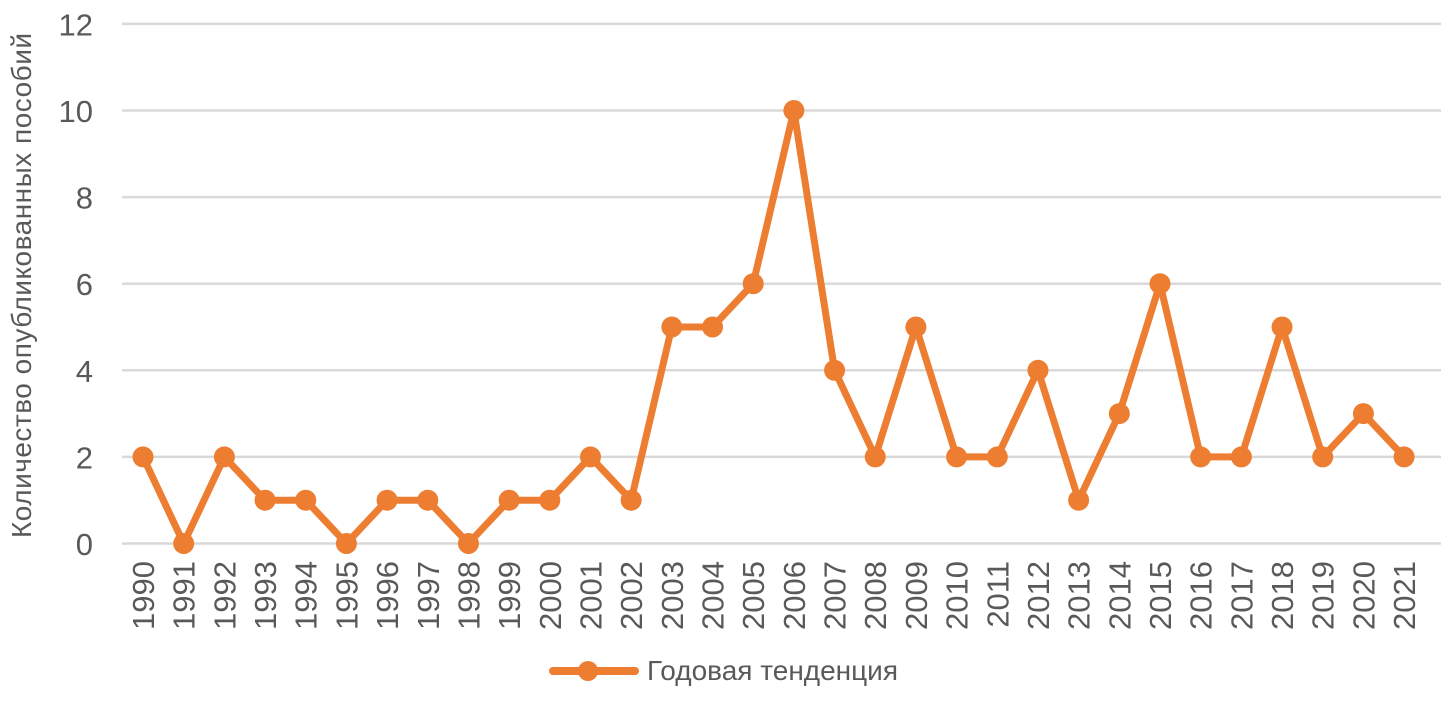 The height and width of the screenshot is (708, 1446). Describe the element at coordinates (184, 595) in the screenshot. I see `x-tick-label: 1991` at that location.